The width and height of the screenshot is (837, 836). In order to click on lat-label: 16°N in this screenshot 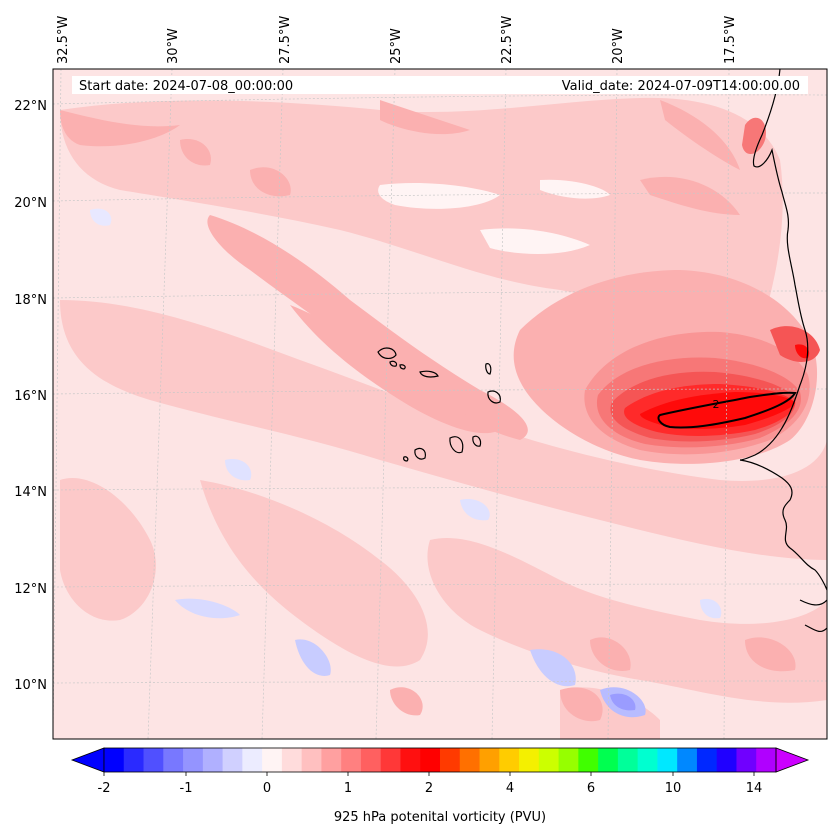, I will do `click(30, 396)`.